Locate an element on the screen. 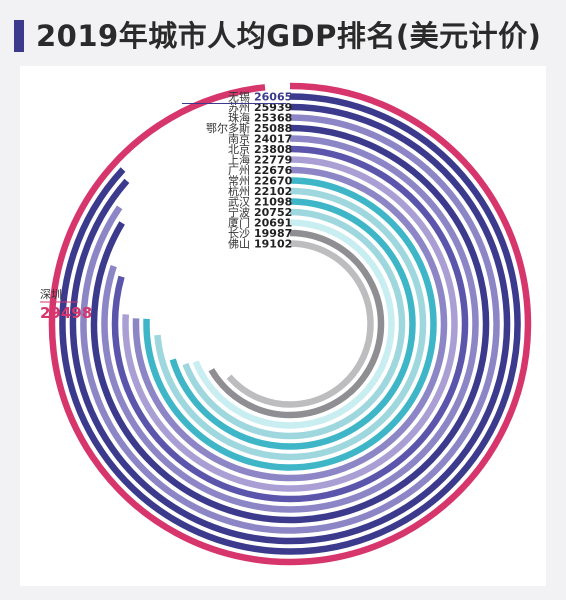  category-label: 珠海 is located at coordinates (239, 118).